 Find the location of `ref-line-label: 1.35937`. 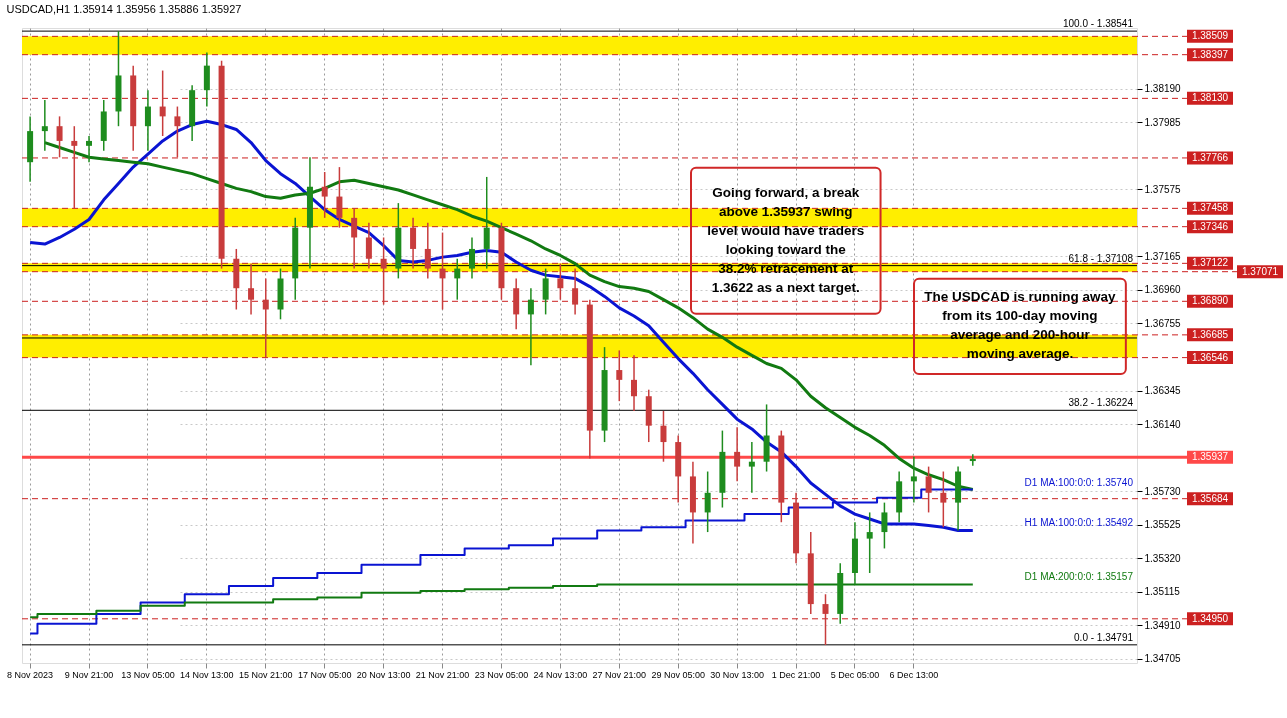

ref-line-label: 1.35937 is located at coordinates (1210, 457).